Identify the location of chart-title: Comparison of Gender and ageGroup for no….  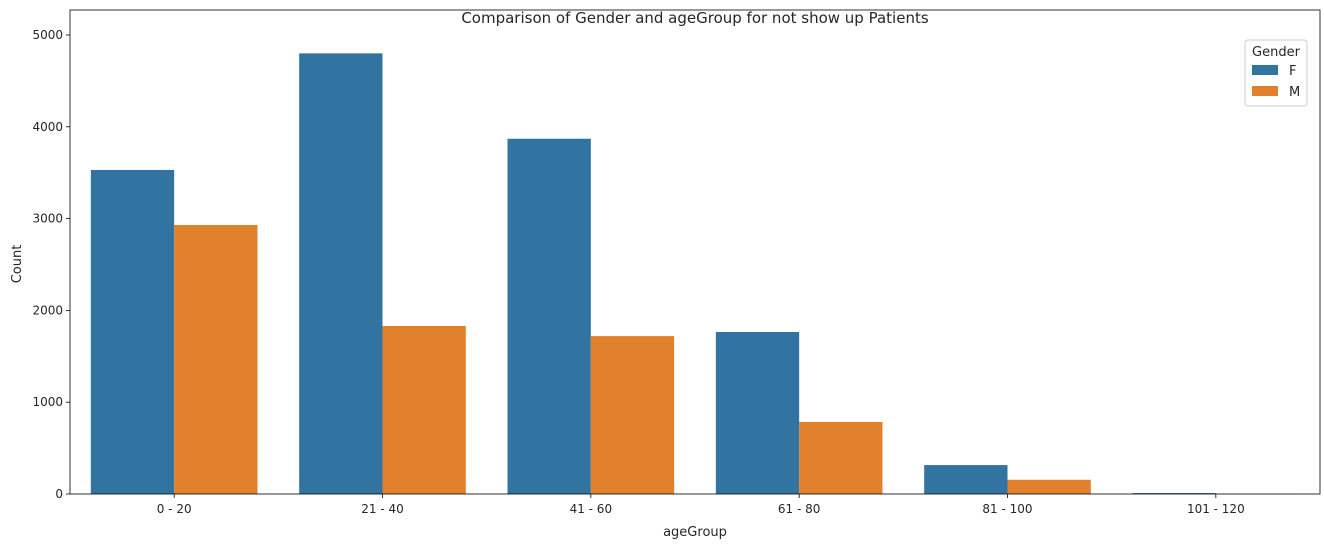
(694, 18).